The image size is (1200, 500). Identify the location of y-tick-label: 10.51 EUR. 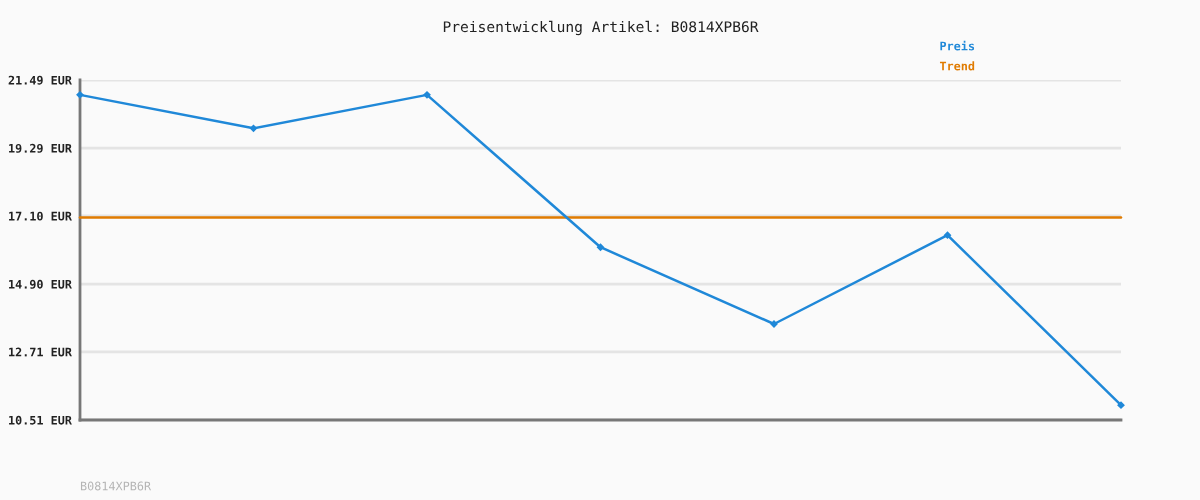
(40, 420).